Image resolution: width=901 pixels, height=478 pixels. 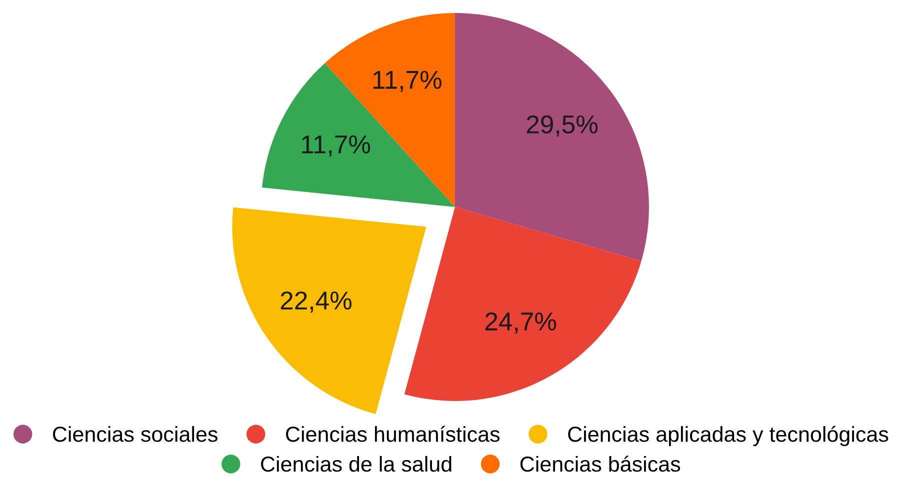 What do you see at coordinates (600, 464) in the screenshot?
I see `legend-label: Ciencias básicas` at bounding box center [600, 464].